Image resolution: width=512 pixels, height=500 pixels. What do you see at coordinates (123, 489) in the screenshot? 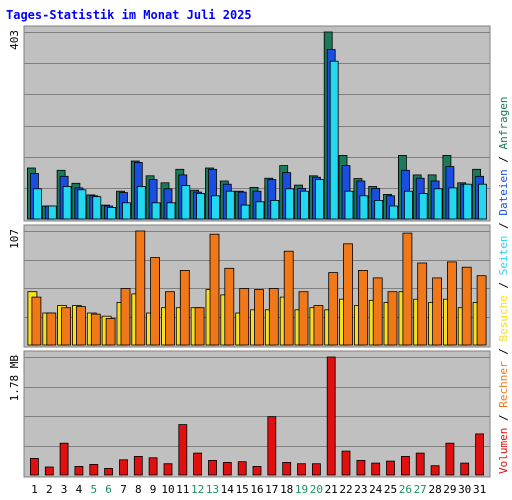
I see `x-tick-label: 7` at bounding box center [123, 489].